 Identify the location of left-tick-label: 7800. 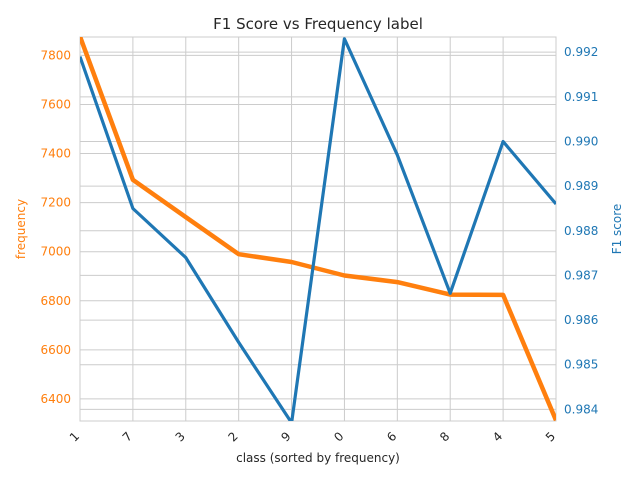
(55, 55).